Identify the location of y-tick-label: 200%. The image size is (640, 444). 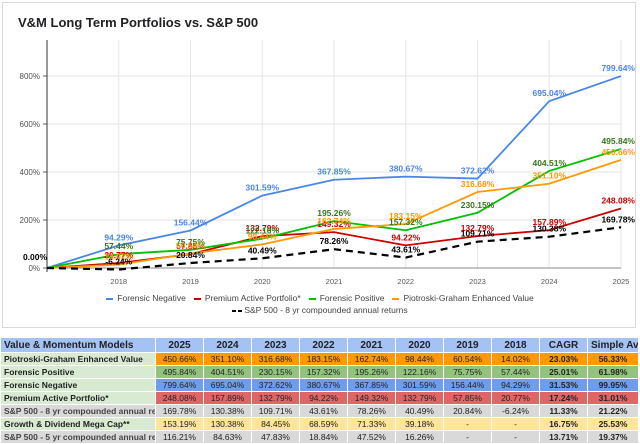
(30, 220).